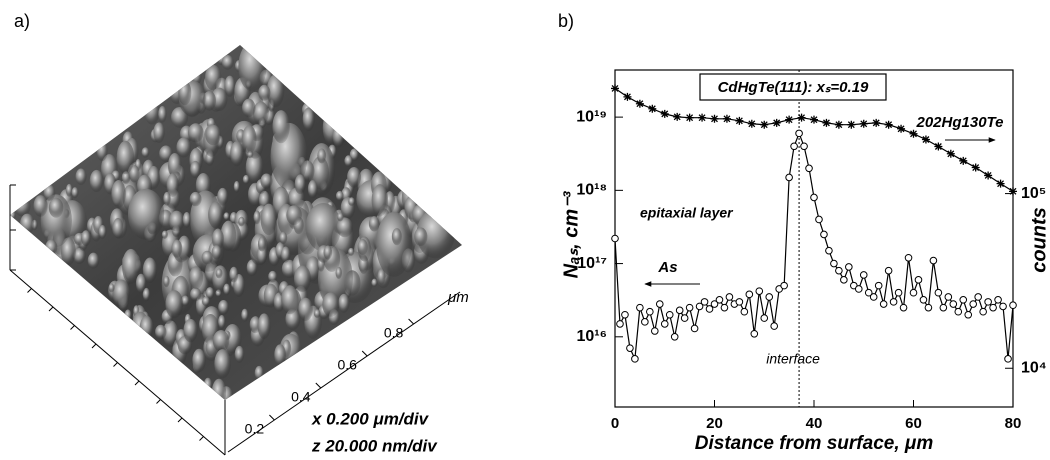 The width and height of the screenshot is (1050, 460). I want to click on x-tick-label: 0.2, so click(255, 429).